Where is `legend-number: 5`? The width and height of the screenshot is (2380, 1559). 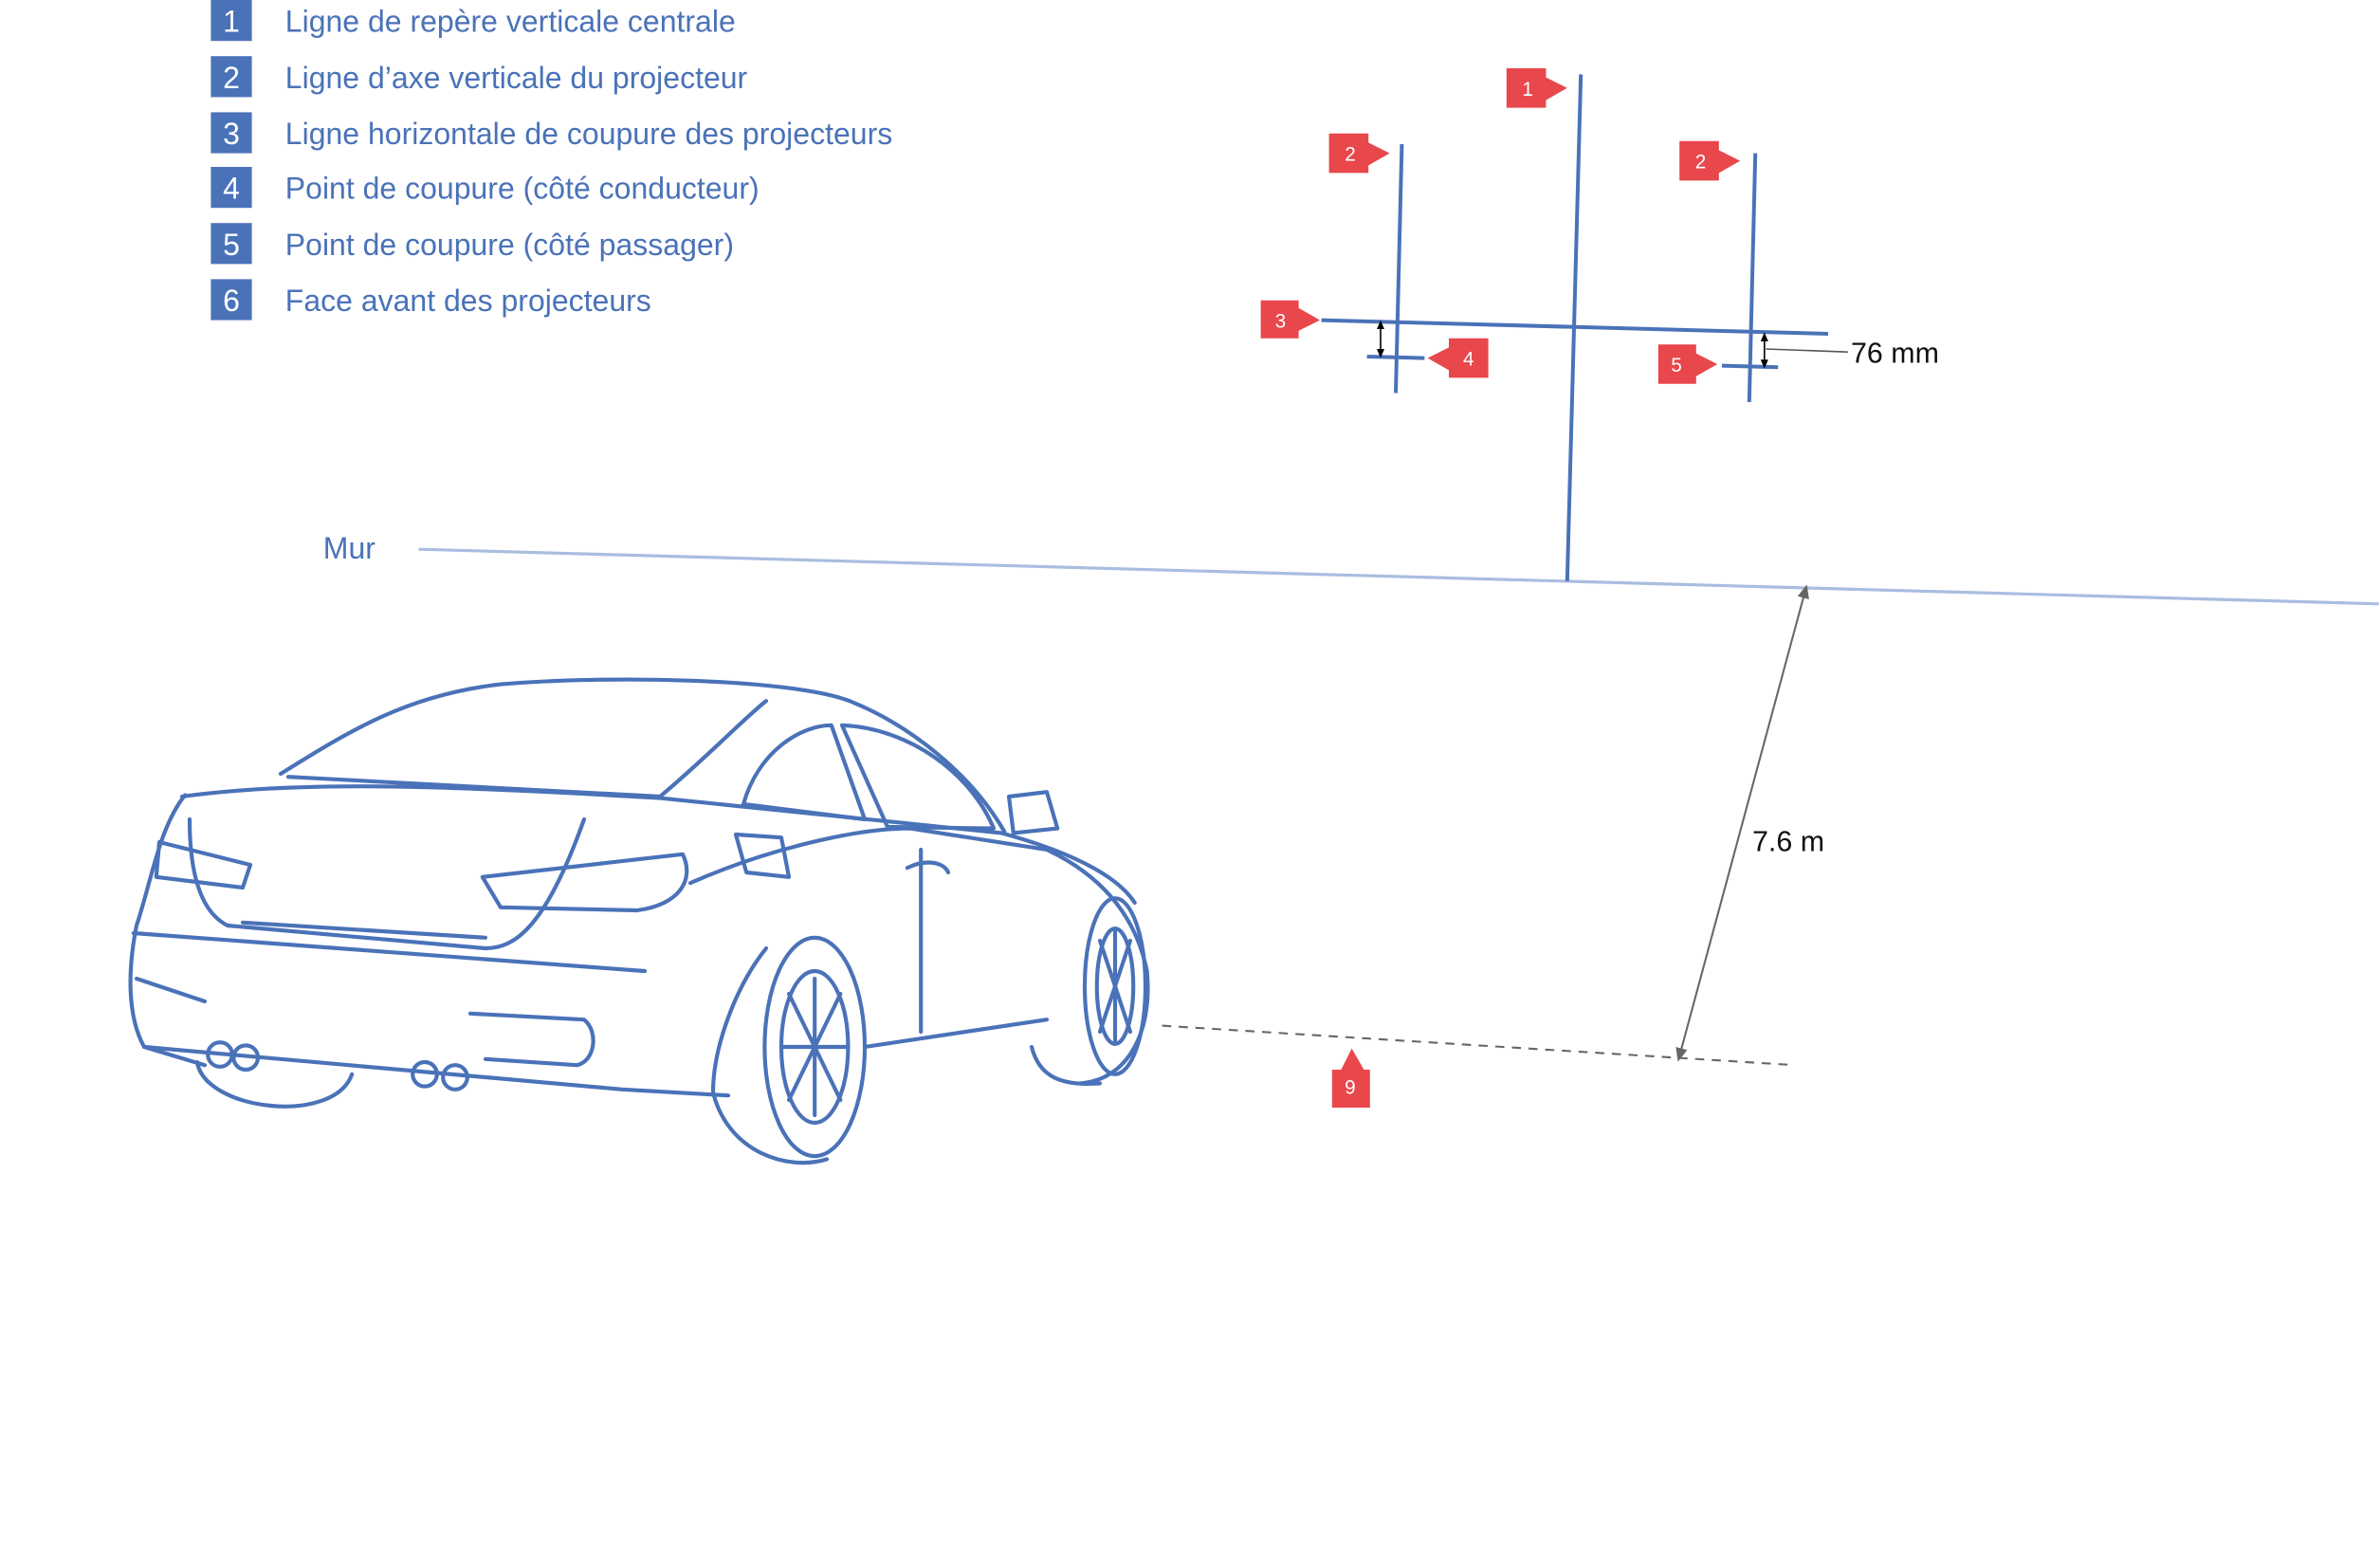 legend-number: 5 is located at coordinates (231, 245).